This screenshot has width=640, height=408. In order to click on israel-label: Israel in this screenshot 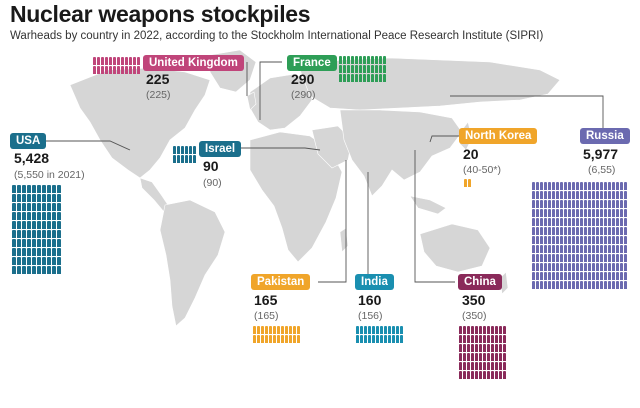, I will do `click(220, 149)`.